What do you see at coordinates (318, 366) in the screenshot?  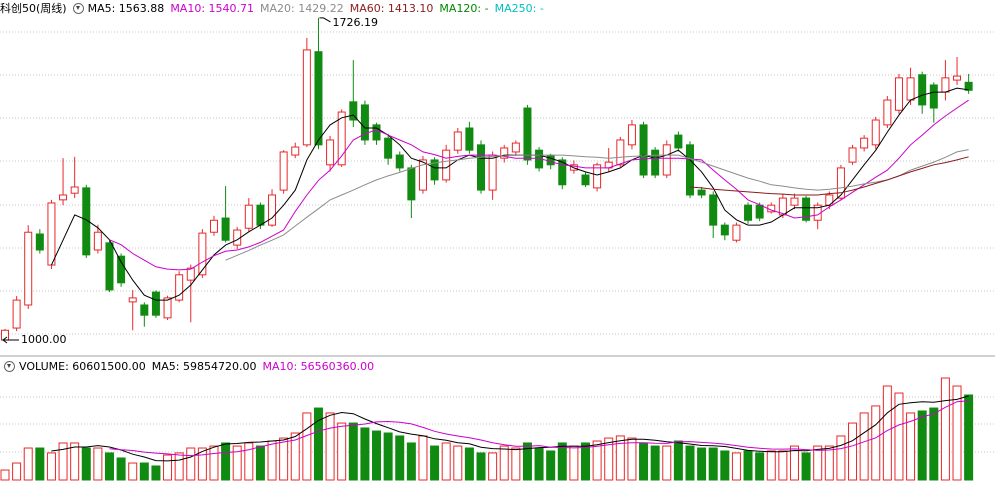 I see `legend-entry: MA10: 56560360.00` at bounding box center [318, 366].